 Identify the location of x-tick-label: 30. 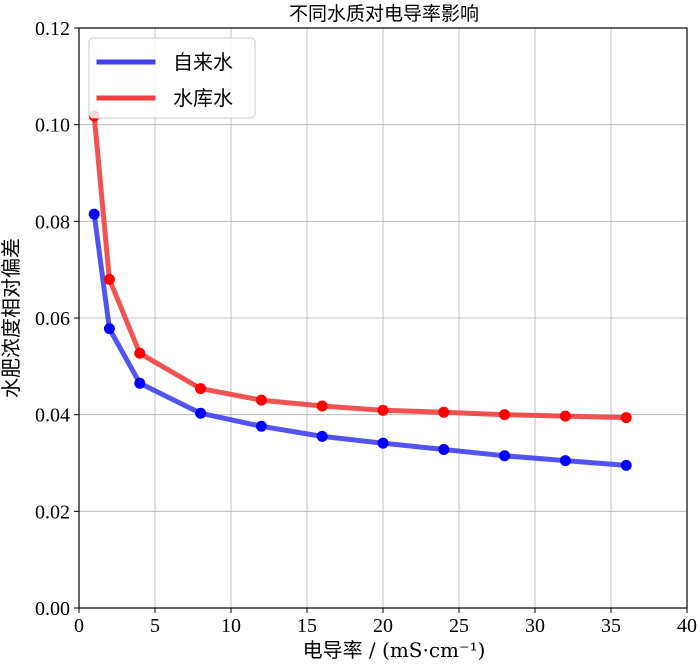
(535, 626).